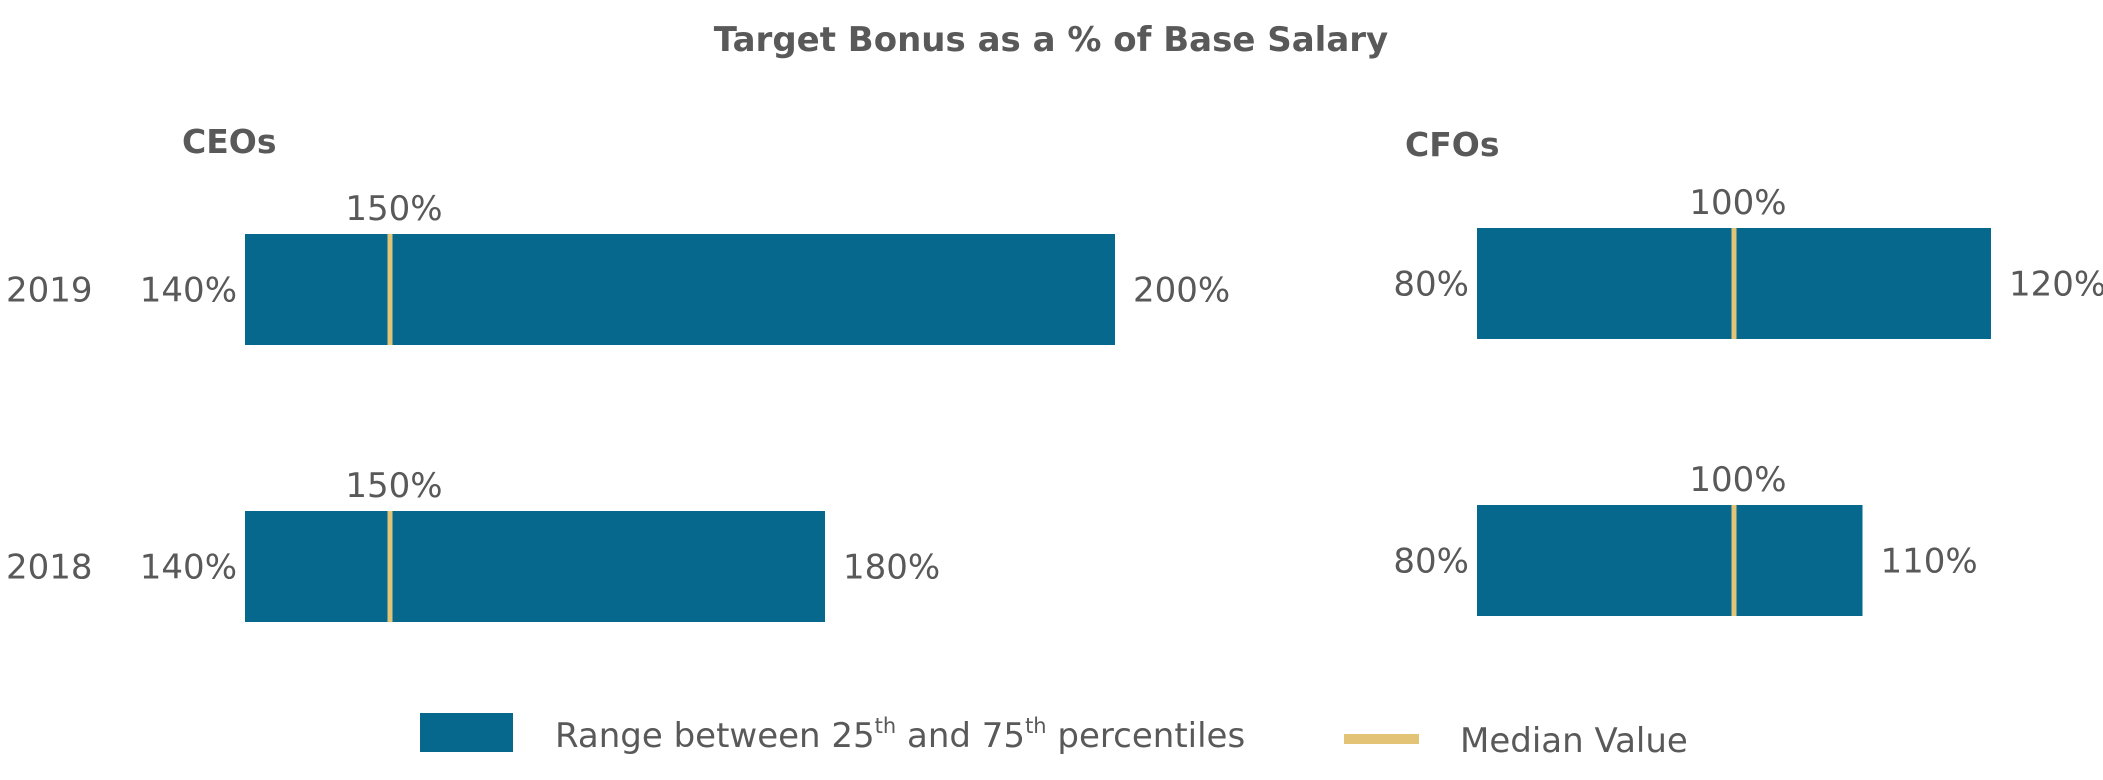 This screenshot has width=2103, height=780. I want to click on legend-range-label: Range between 25th and 75th percentiles, so click(900, 735).